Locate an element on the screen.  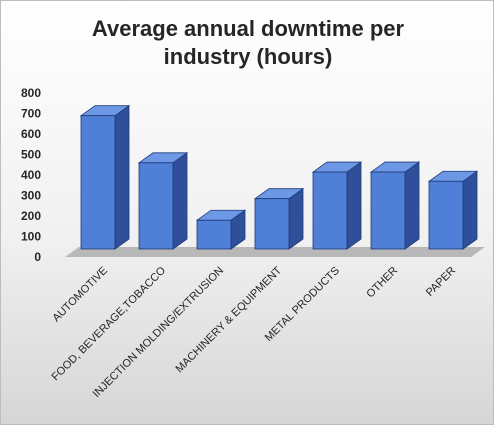
y-tick-label-2: 200 is located at coordinates (31, 216).